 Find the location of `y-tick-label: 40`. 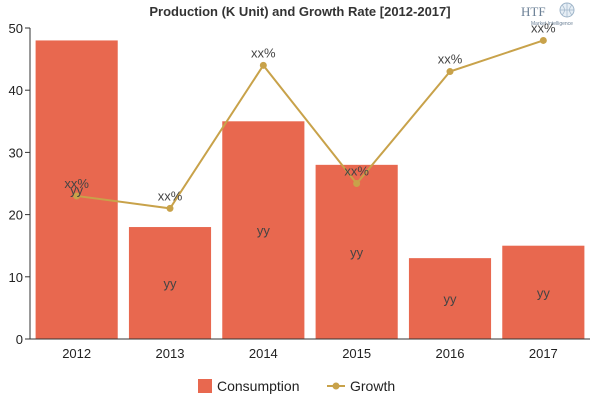

y-tick-label: 40 is located at coordinates (16, 90).